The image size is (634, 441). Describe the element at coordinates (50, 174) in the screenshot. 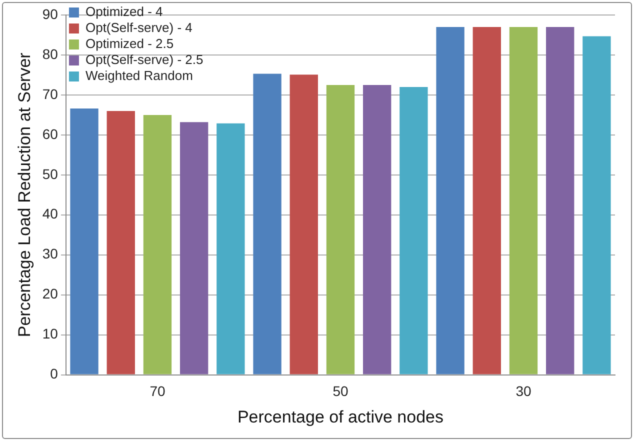

I see `y-tick-label: 50` at that location.